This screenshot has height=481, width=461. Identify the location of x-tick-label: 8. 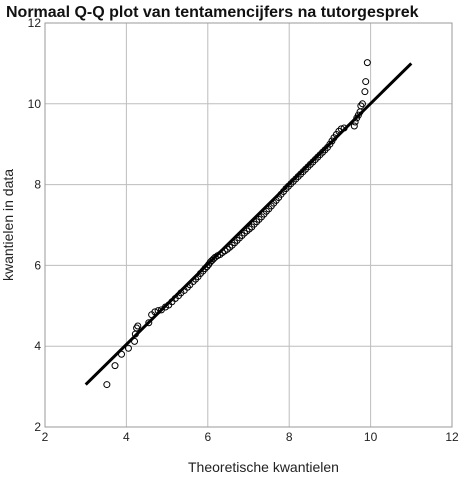
(289, 437).